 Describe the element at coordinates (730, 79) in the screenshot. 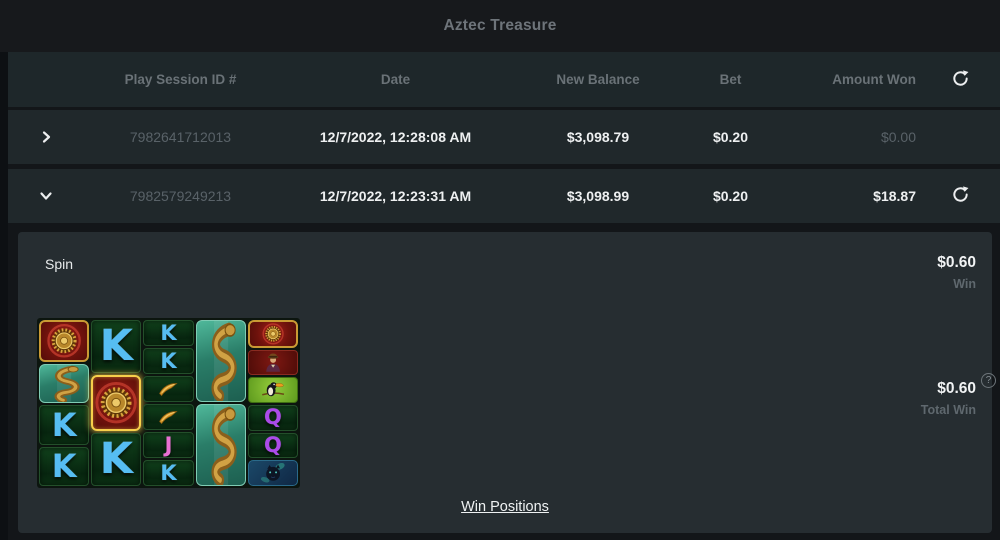

I see `header-bet: Bet` at that location.